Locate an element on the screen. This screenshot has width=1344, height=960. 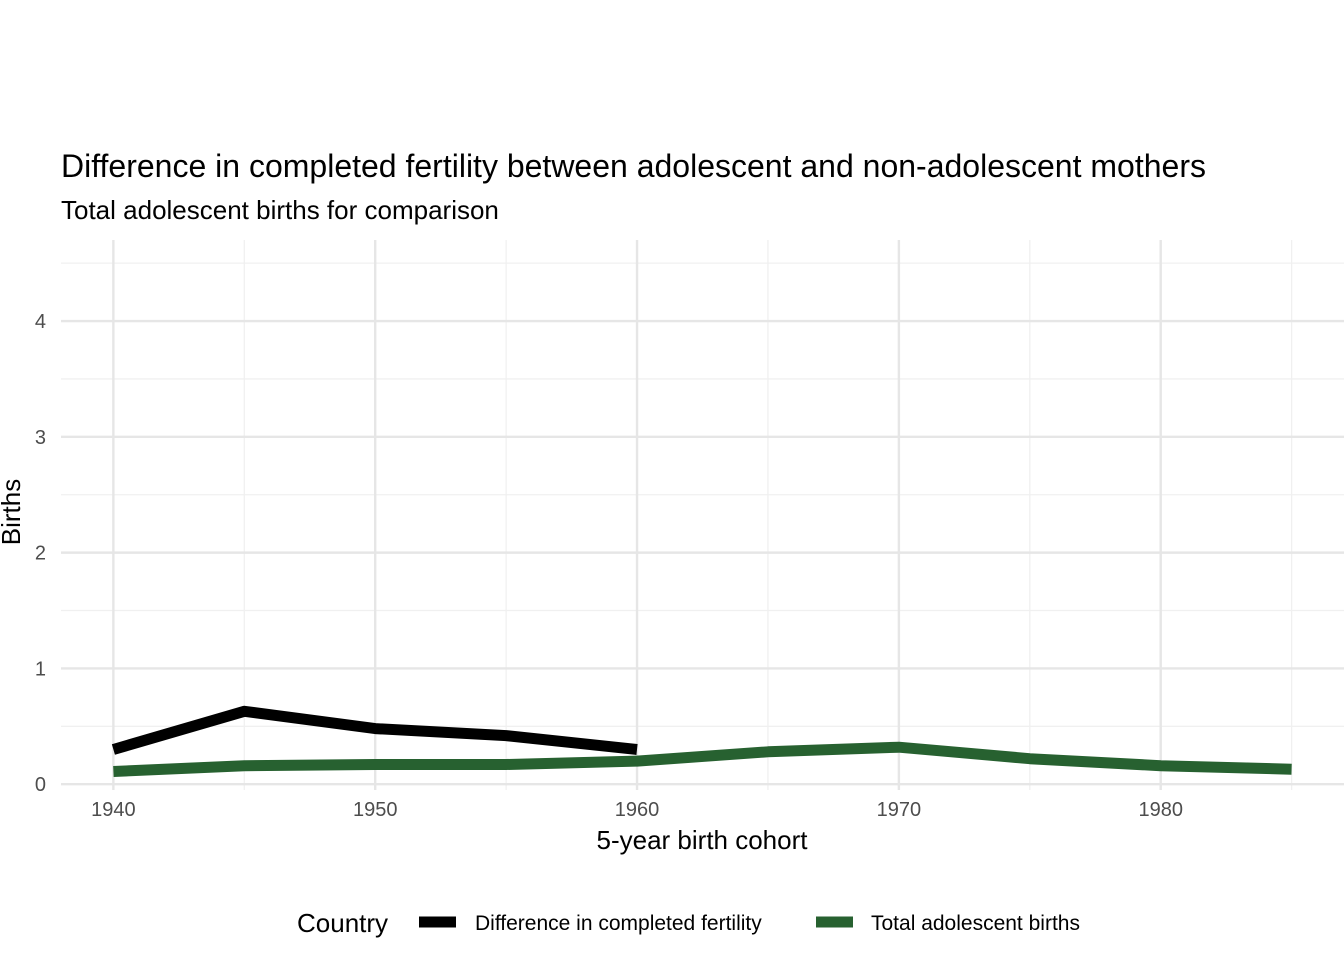
y-tick-label: 1 is located at coordinates (40, 669).